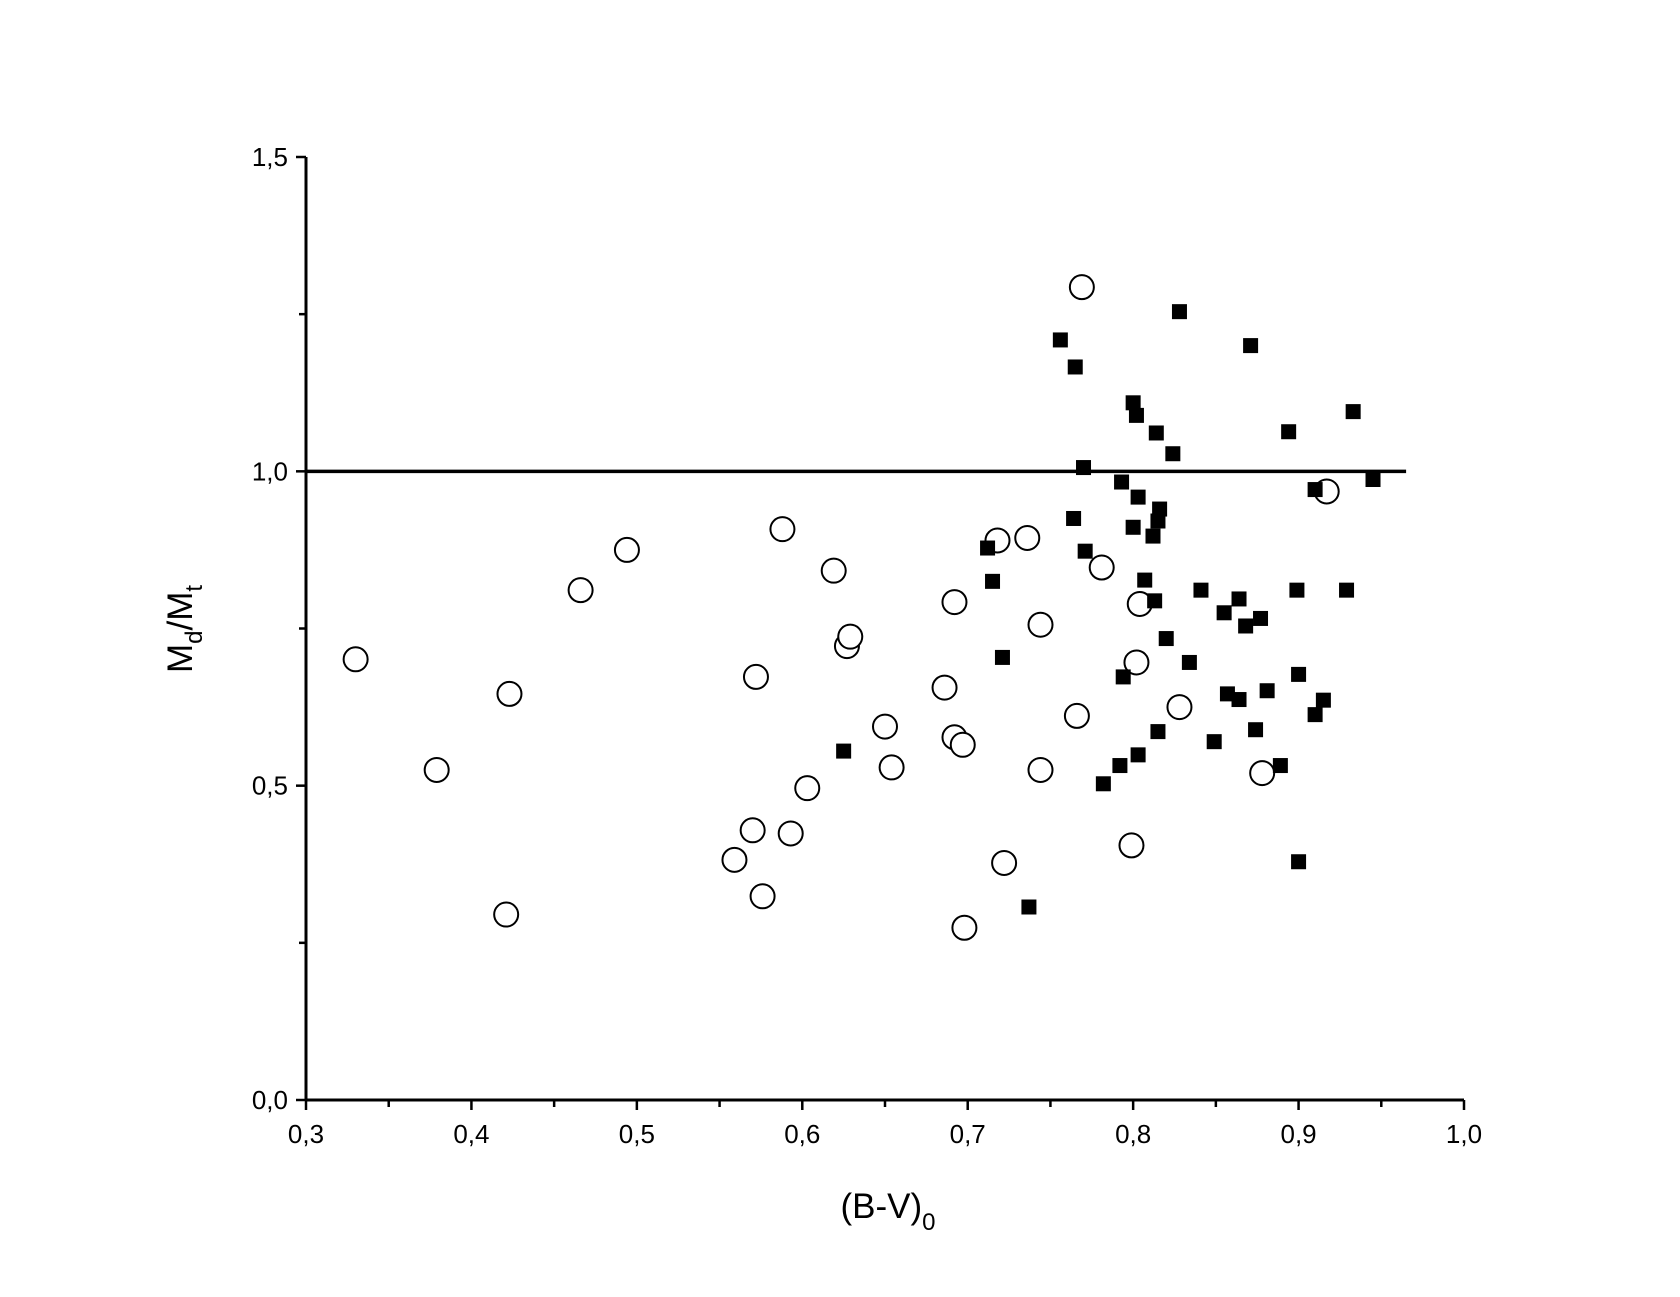 The width and height of the screenshot is (1680, 1297). I want to click on y-axis-label-main: /M, so click(180, 611).